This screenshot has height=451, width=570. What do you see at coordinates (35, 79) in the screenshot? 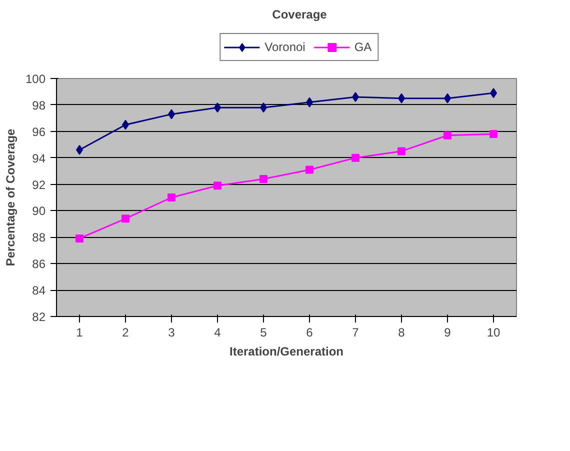
I see `y-tick-label: 100` at bounding box center [35, 79].